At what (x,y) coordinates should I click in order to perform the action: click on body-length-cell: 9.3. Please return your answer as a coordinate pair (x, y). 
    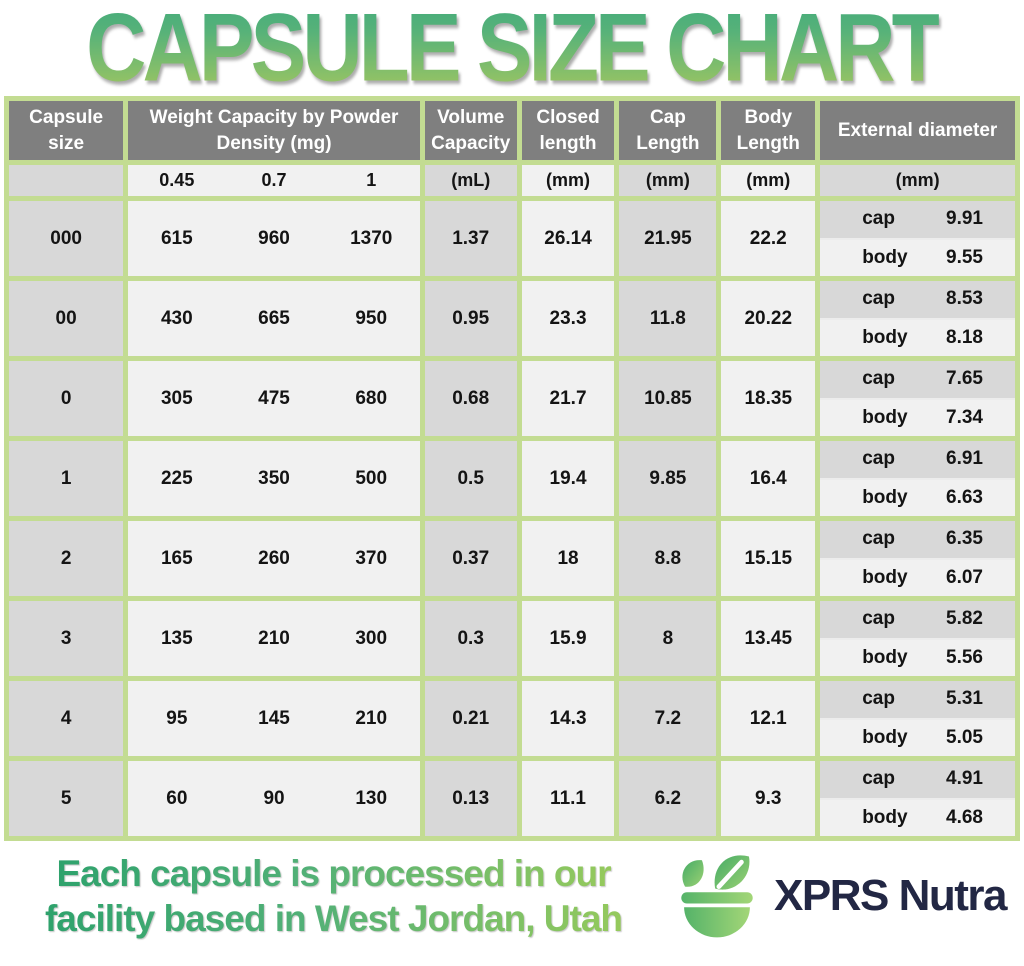
    Looking at the image, I should click on (768, 798).